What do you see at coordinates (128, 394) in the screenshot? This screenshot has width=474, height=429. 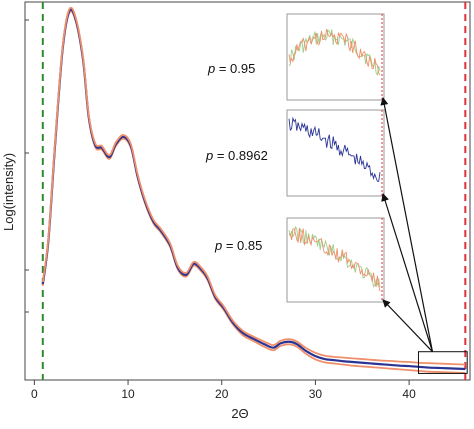 I see `x-tick-label-10: 10` at bounding box center [128, 394].